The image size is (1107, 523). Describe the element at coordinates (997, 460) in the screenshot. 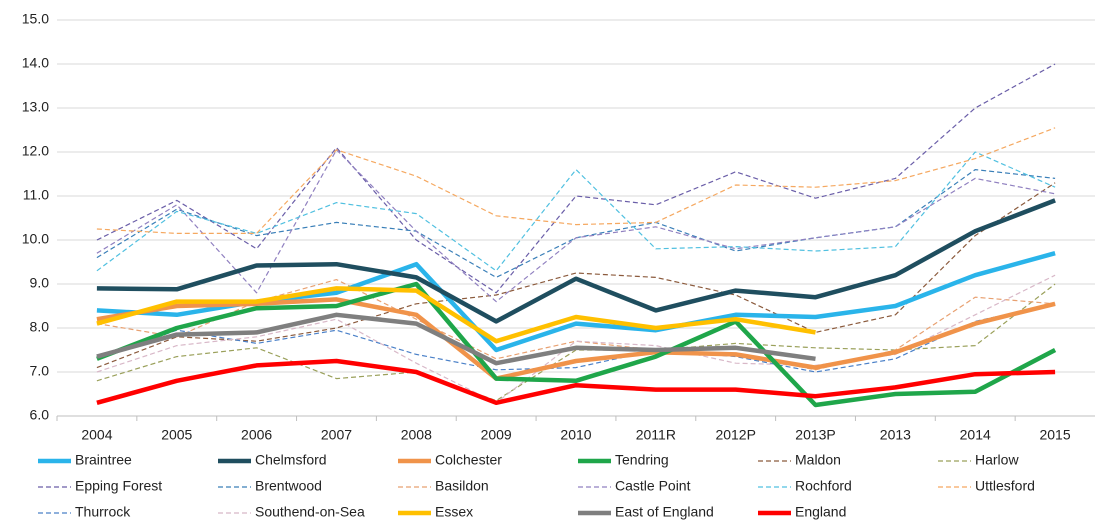

I see `legend-label: Harlow` at that location.